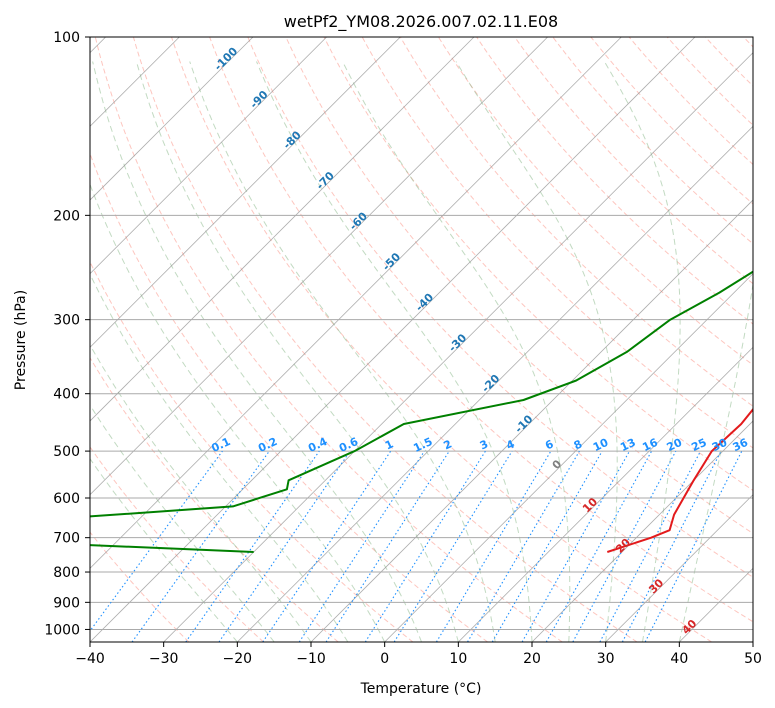 The image size is (775, 708). I want to click on isotherm-label: 30, so click(656, 586).